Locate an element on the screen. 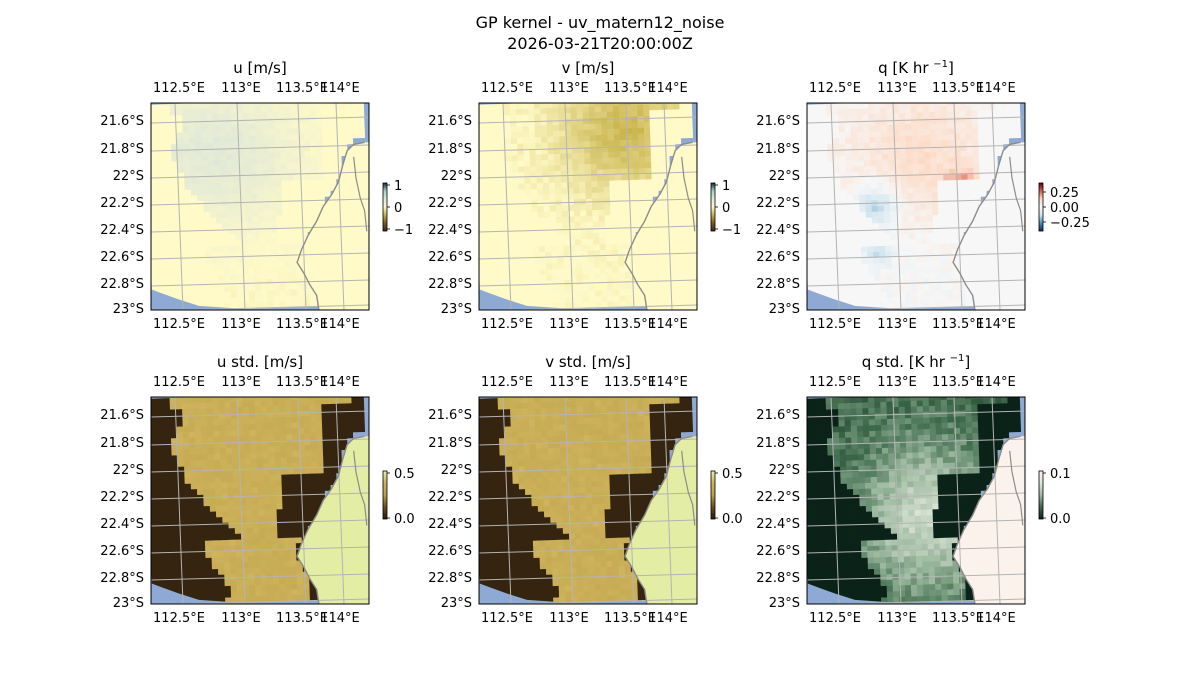  coastline is located at coordinates (658, 225).